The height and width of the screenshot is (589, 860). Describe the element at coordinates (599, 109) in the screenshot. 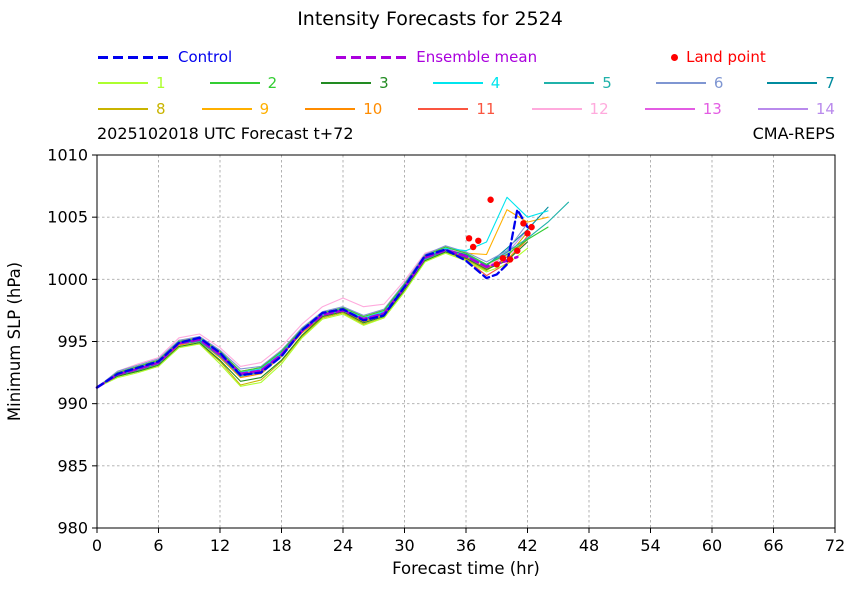

I see `legend-item-label: 12` at that location.